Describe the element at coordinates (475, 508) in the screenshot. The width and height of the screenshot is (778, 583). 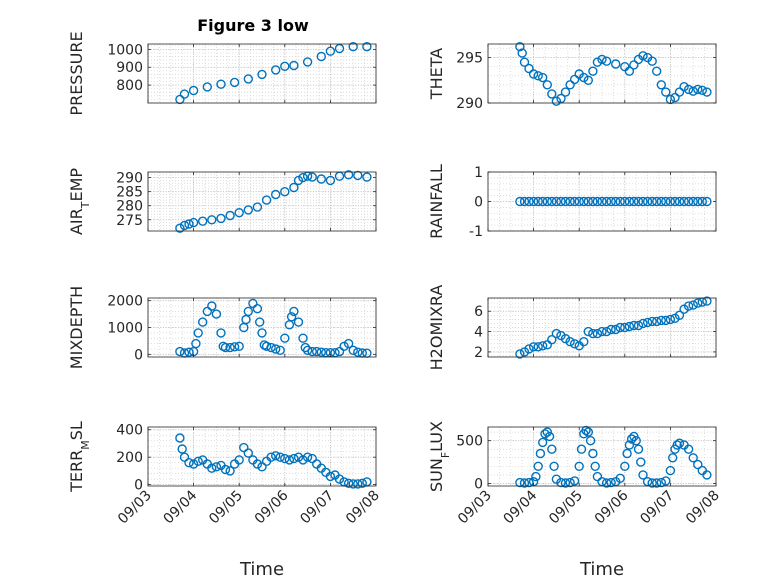
I see `x-tick-label: 09/03` at that location.